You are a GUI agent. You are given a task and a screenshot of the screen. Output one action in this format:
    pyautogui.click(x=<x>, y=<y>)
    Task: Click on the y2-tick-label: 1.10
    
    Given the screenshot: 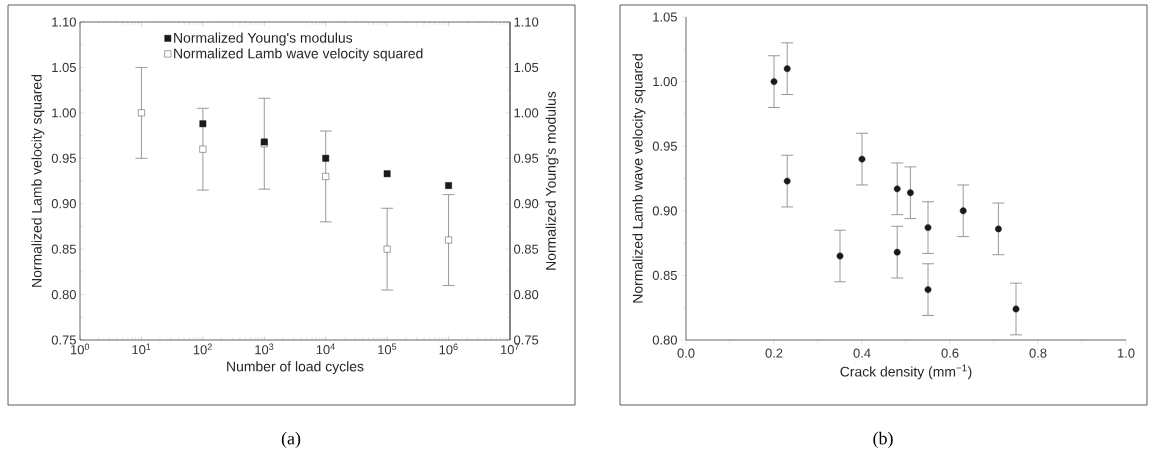 What is the action you would take?
    pyautogui.click(x=526, y=22)
    